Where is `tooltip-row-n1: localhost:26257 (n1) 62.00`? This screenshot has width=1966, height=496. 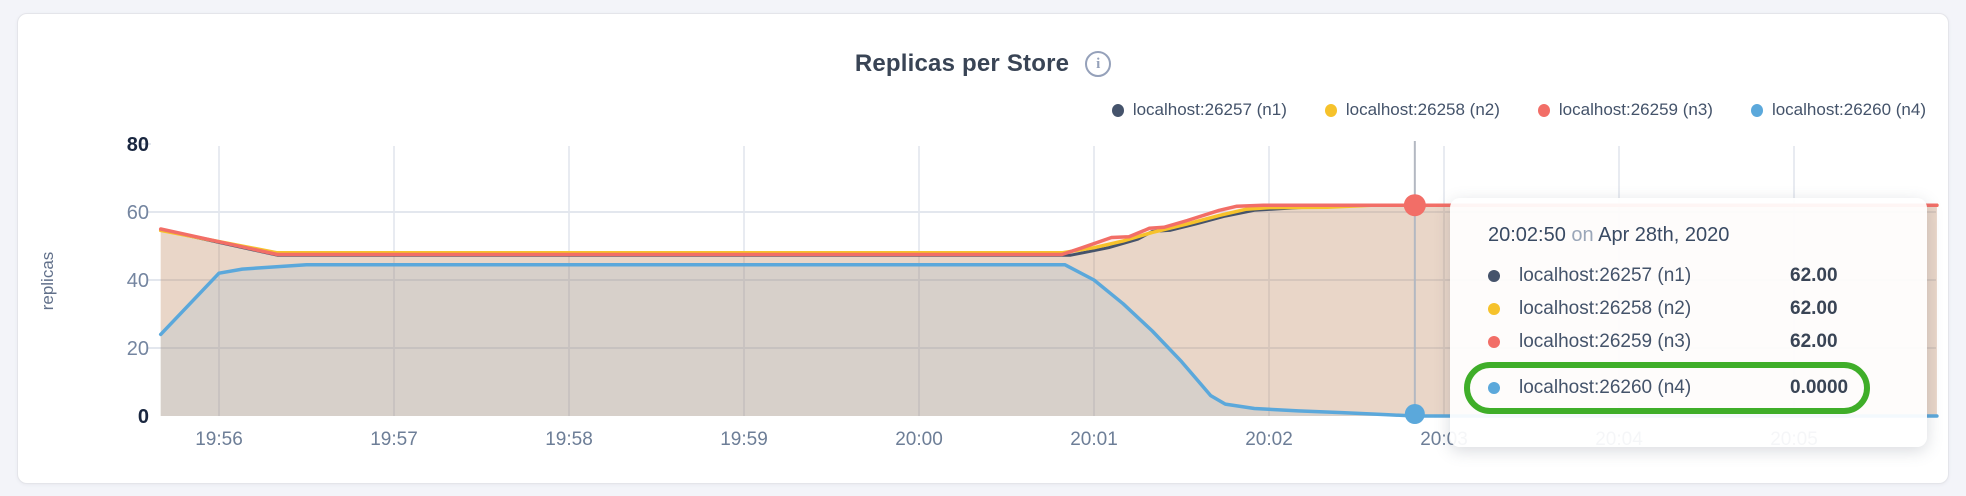
tooltip-row-n1: localhost:26257 (n1) 62.00 is located at coordinates (1707, 275).